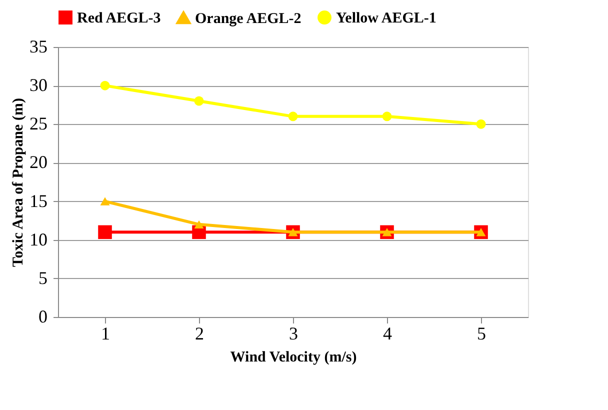  I want to click on y-tick-label: 35, so click(39, 46).